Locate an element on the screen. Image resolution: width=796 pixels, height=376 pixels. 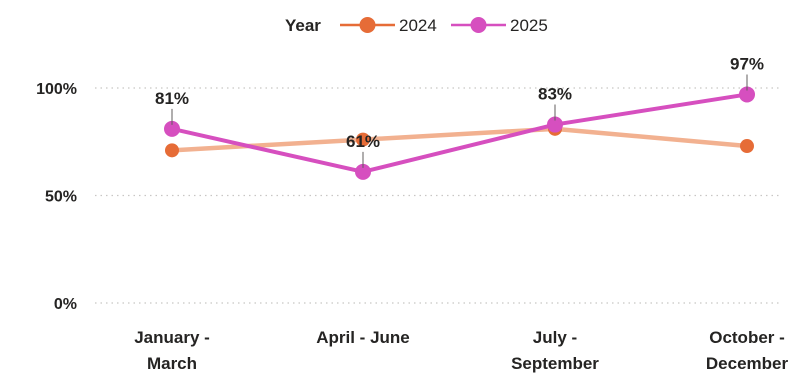
x-tick-label: October - December is located at coordinates (747, 350).